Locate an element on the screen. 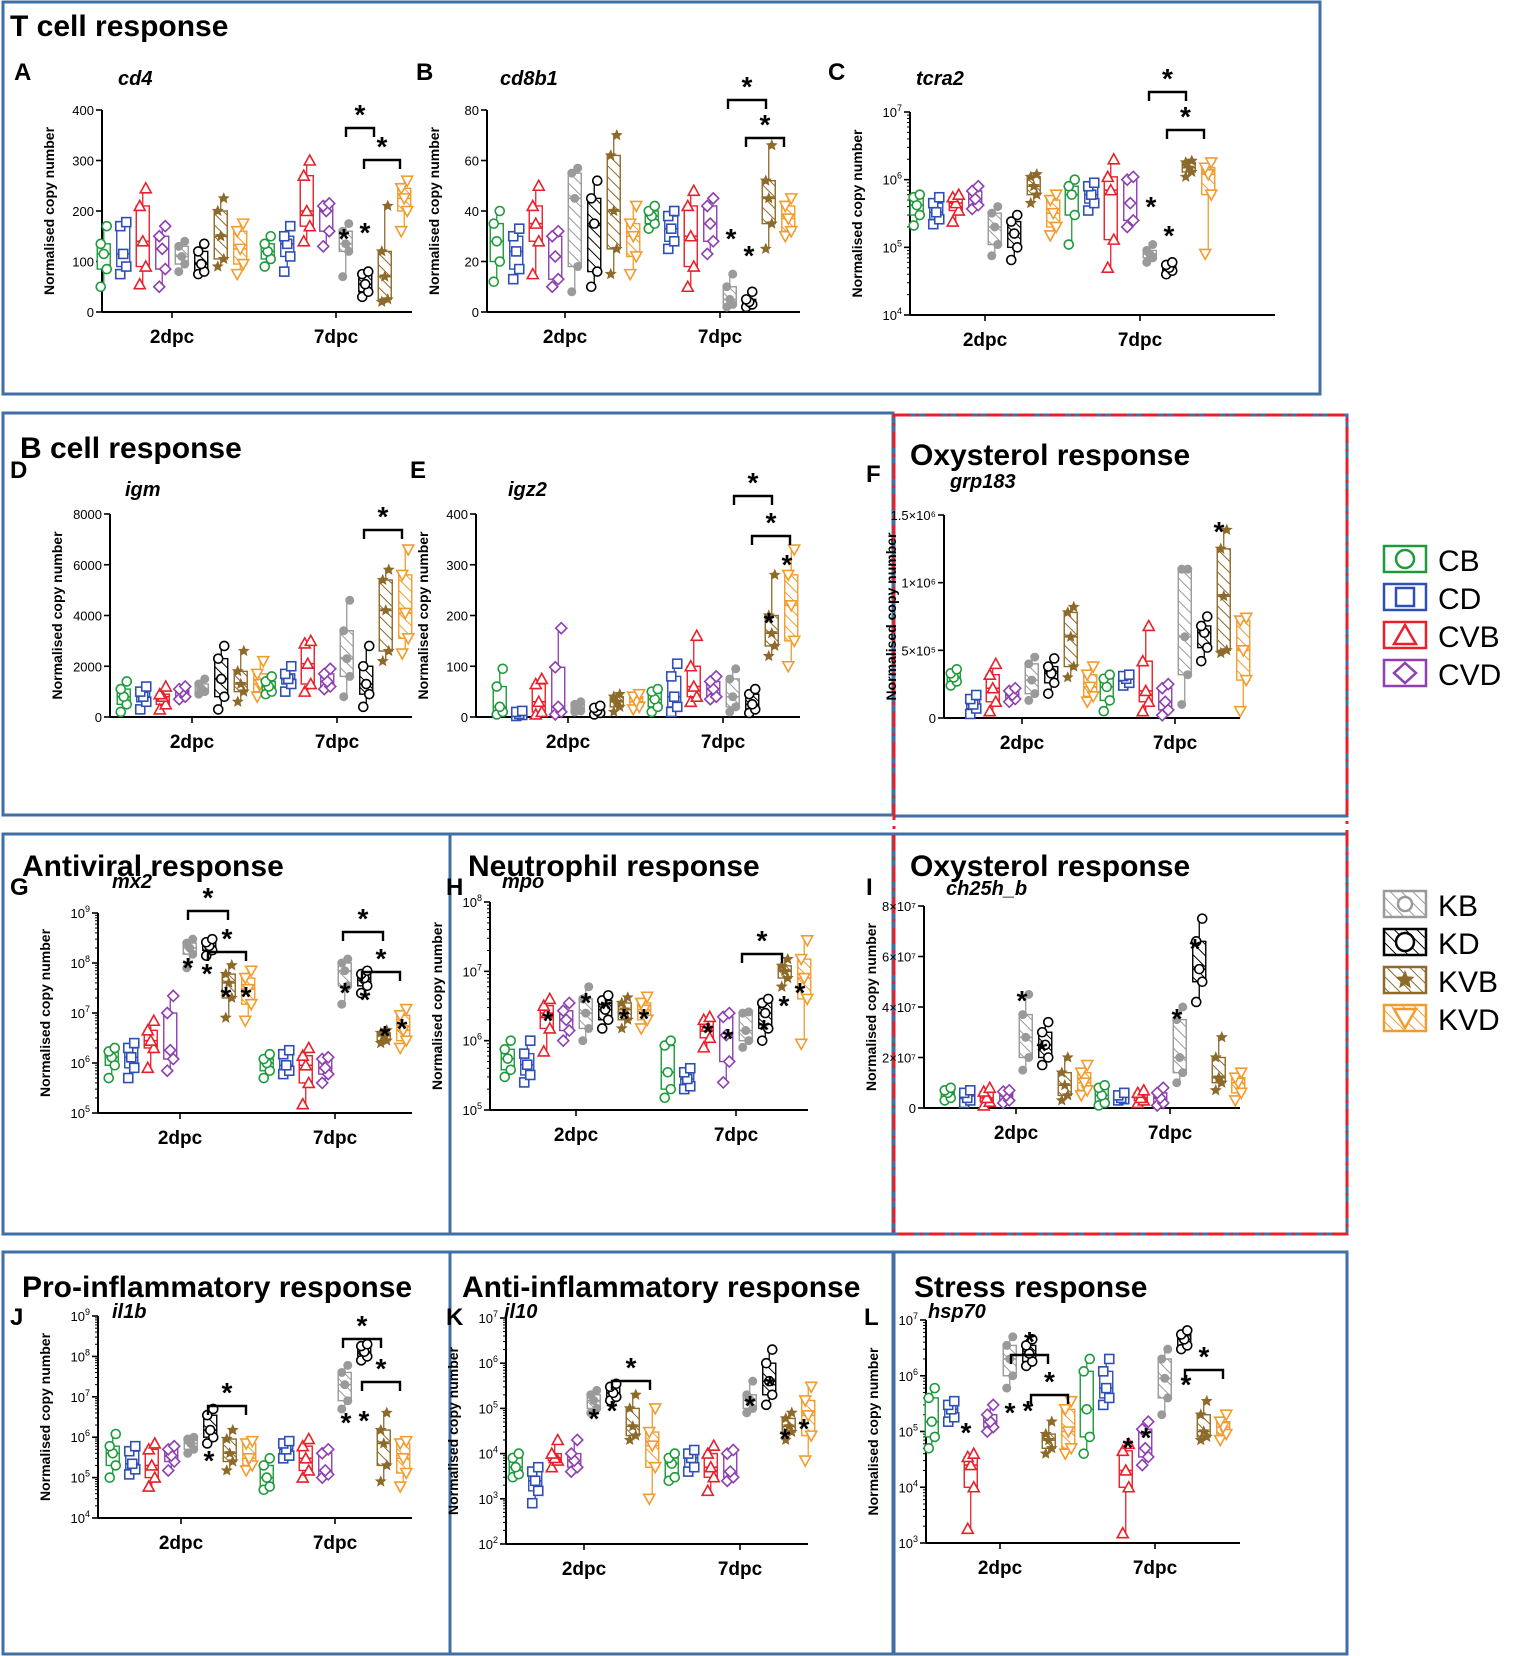 This screenshot has height=1656, width=1535. box-CVB-2dpc is located at coordinates (955, 207).